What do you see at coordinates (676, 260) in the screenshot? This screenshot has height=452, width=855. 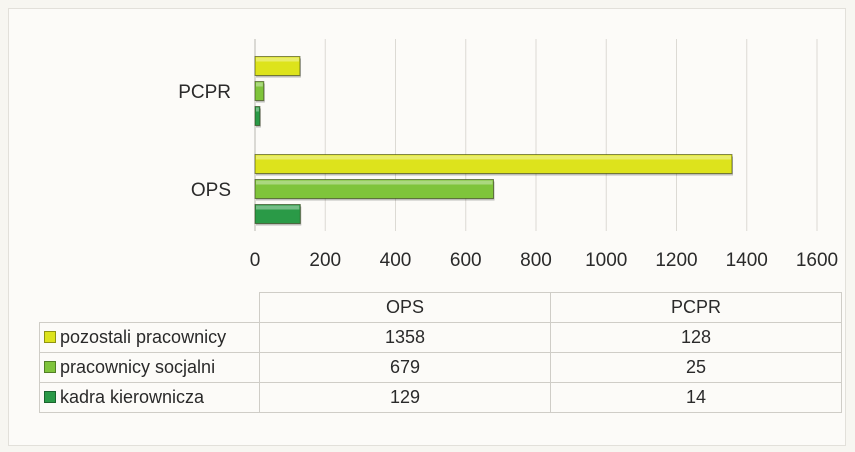 I see `x-tick-label: 1200` at bounding box center [676, 260].